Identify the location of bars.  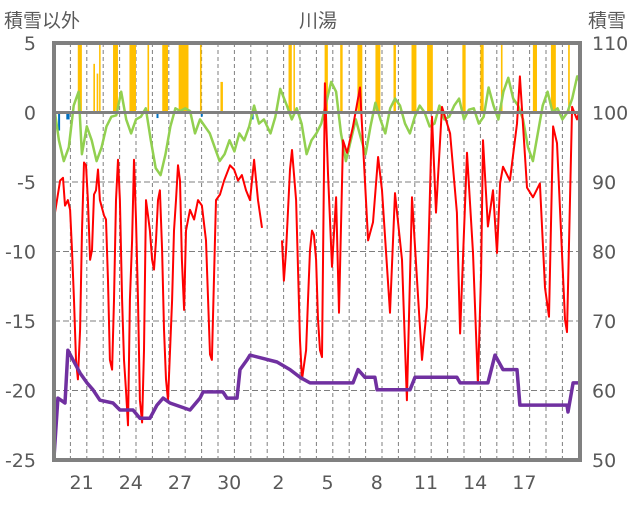
(314, 87).